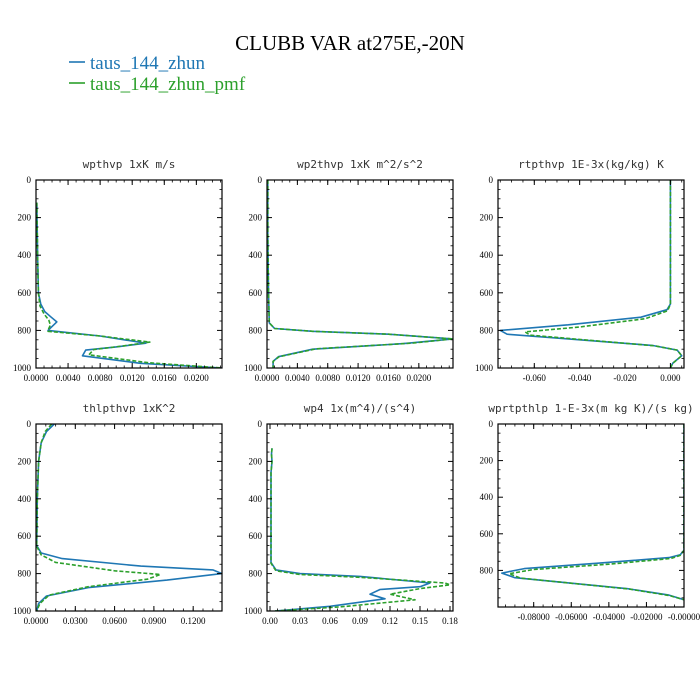  Describe the element at coordinates (256, 536) in the screenshot. I see `panel-5-ytick-label: 600` at that location.